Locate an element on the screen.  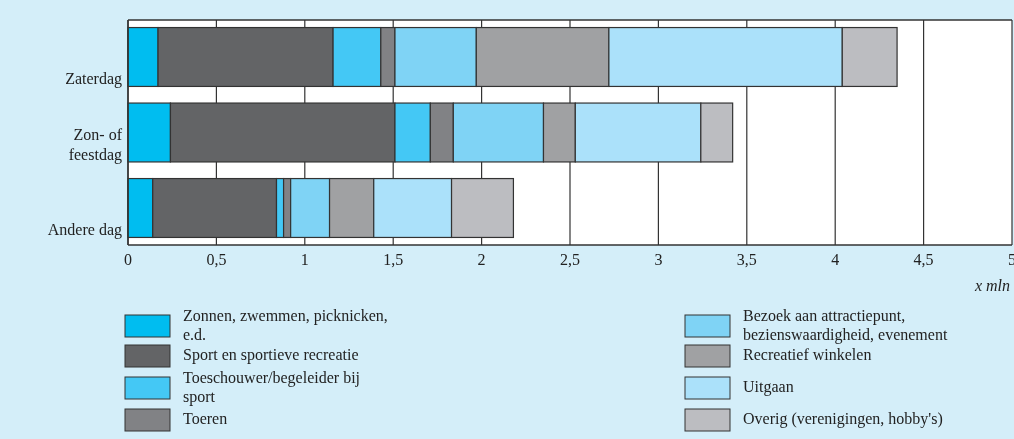
legend-label: Uitgaan is located at coordinates (768, 386).